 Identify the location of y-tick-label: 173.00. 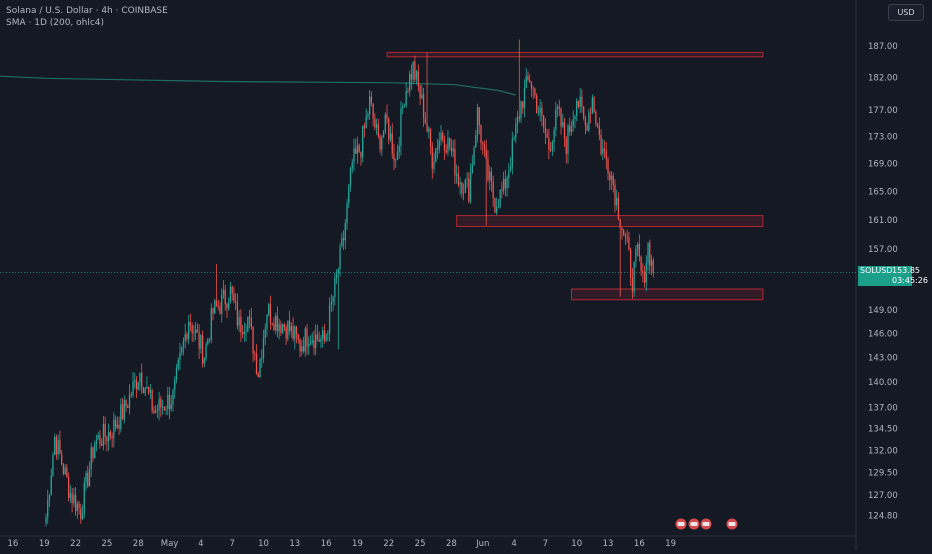
(883, 138).